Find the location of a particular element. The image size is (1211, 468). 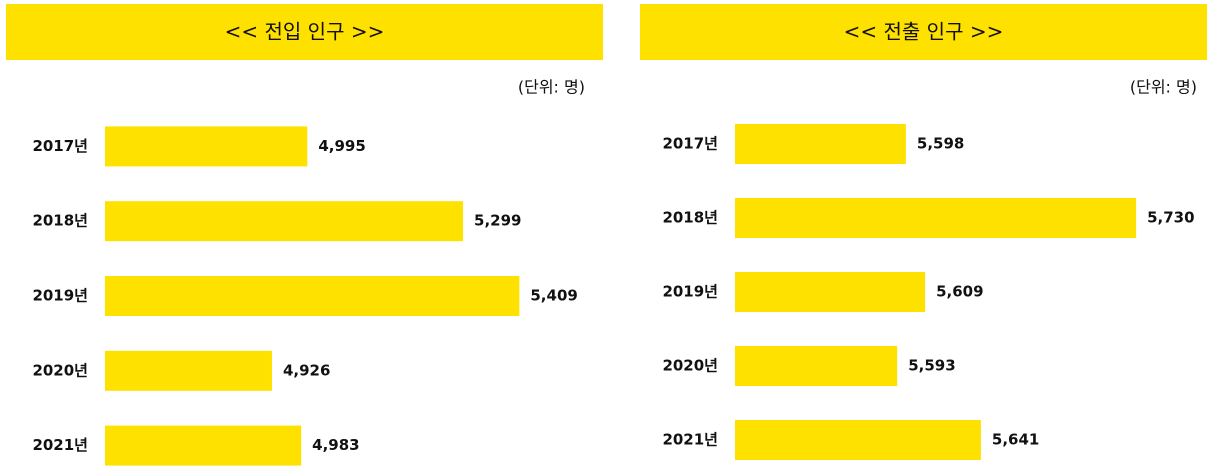

value-label: 5,598 is located at coordinates (940, 144).